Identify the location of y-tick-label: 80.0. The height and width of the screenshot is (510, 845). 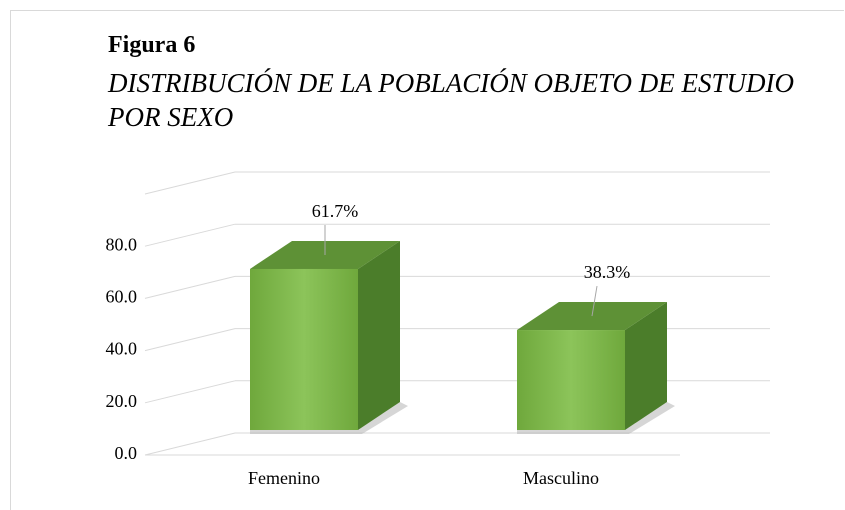
(122, 244).